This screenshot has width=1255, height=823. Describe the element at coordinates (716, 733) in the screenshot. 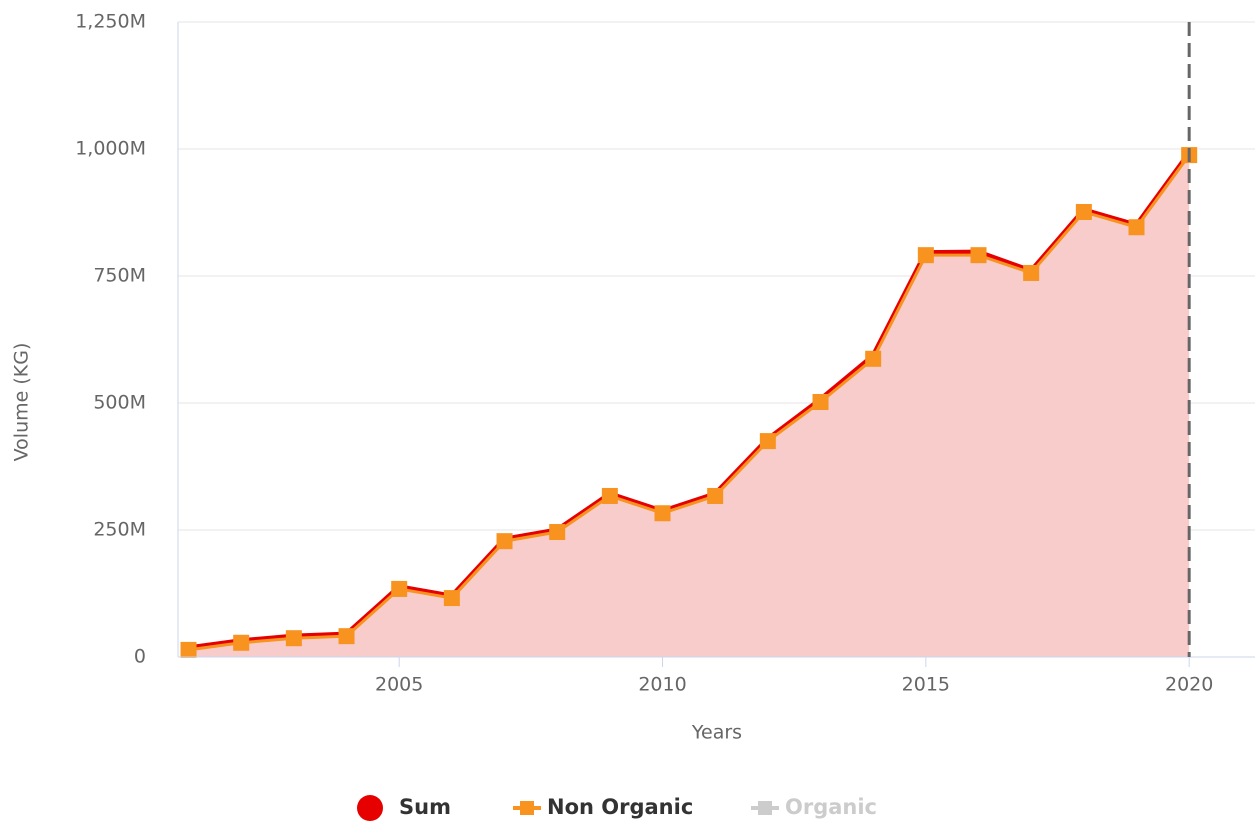

I see `x-axis-label: Years` at that location.